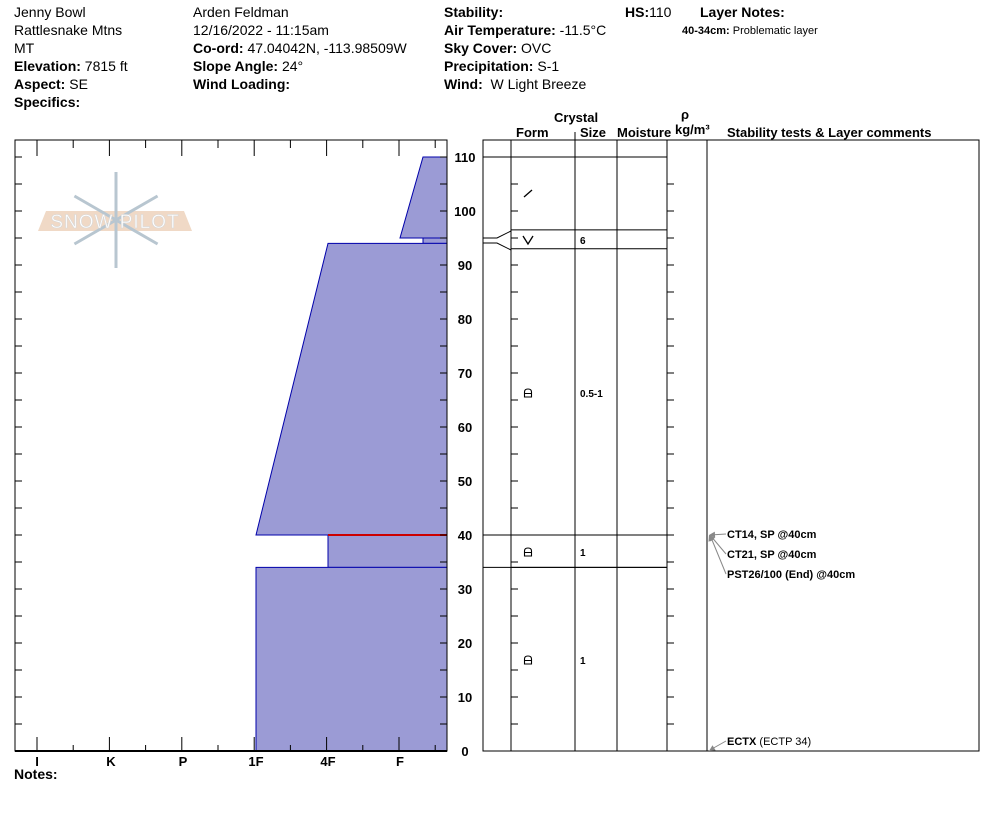 The width and height of the screenshot is (994, 840). Describe the element at coordinates (111, 761) in the screenshot. I see `hardness-label: K` at that location.